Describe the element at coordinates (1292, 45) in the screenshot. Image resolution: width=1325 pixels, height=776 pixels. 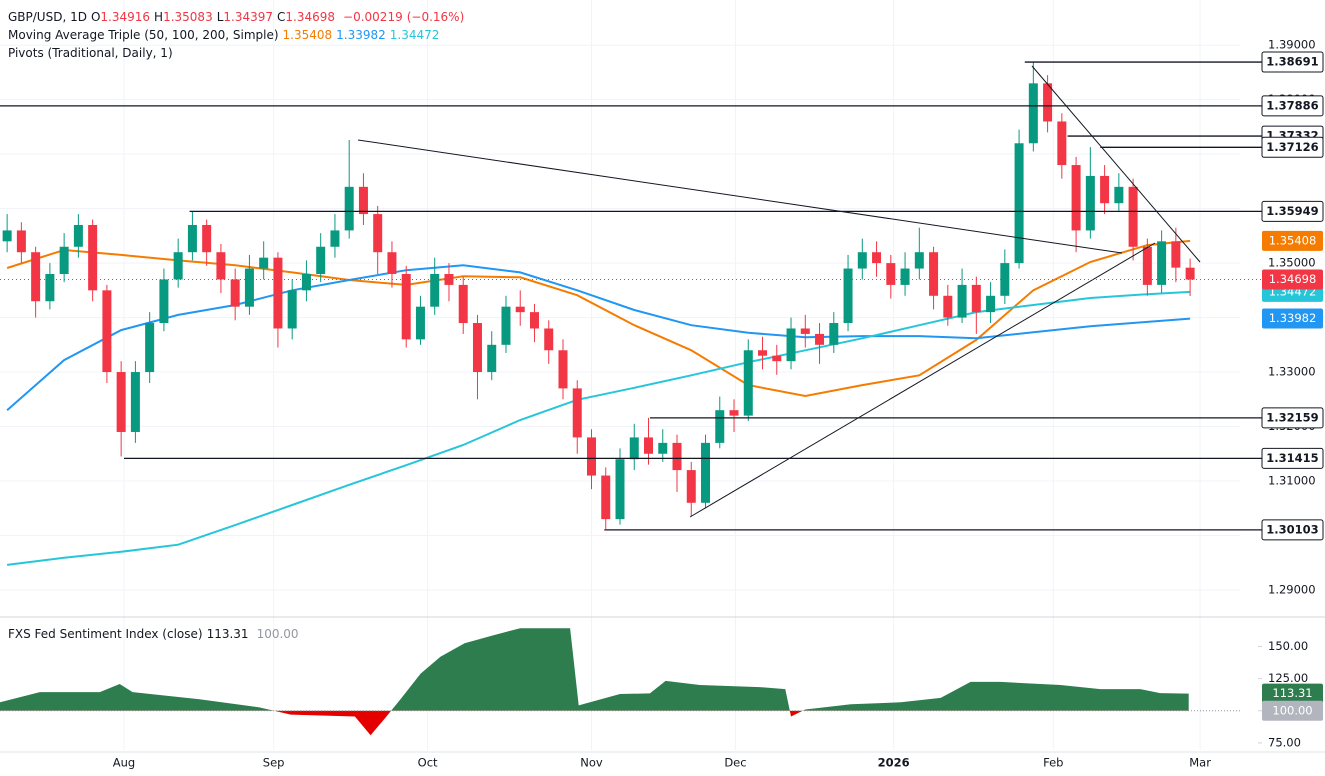
I see `y-tick-label: 1.39000` at that location.